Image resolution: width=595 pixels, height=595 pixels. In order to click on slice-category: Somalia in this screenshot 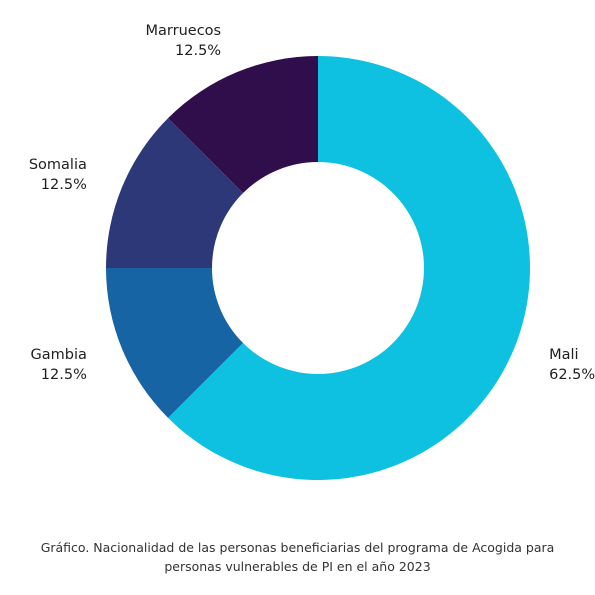, I will do `click(58, 165)`.